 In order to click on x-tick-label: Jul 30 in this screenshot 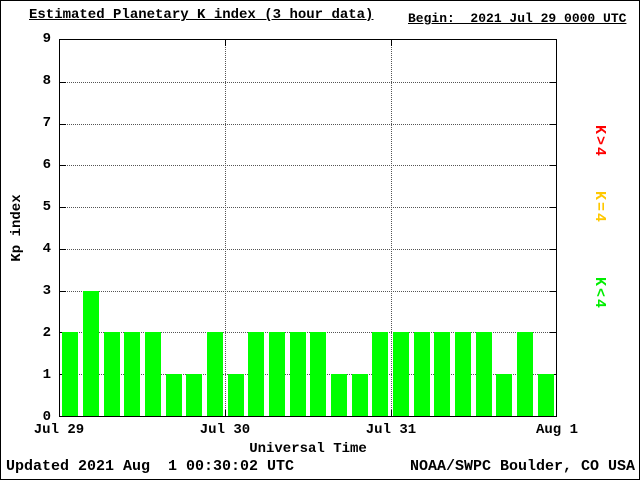, I will do `click(225, 430)`.